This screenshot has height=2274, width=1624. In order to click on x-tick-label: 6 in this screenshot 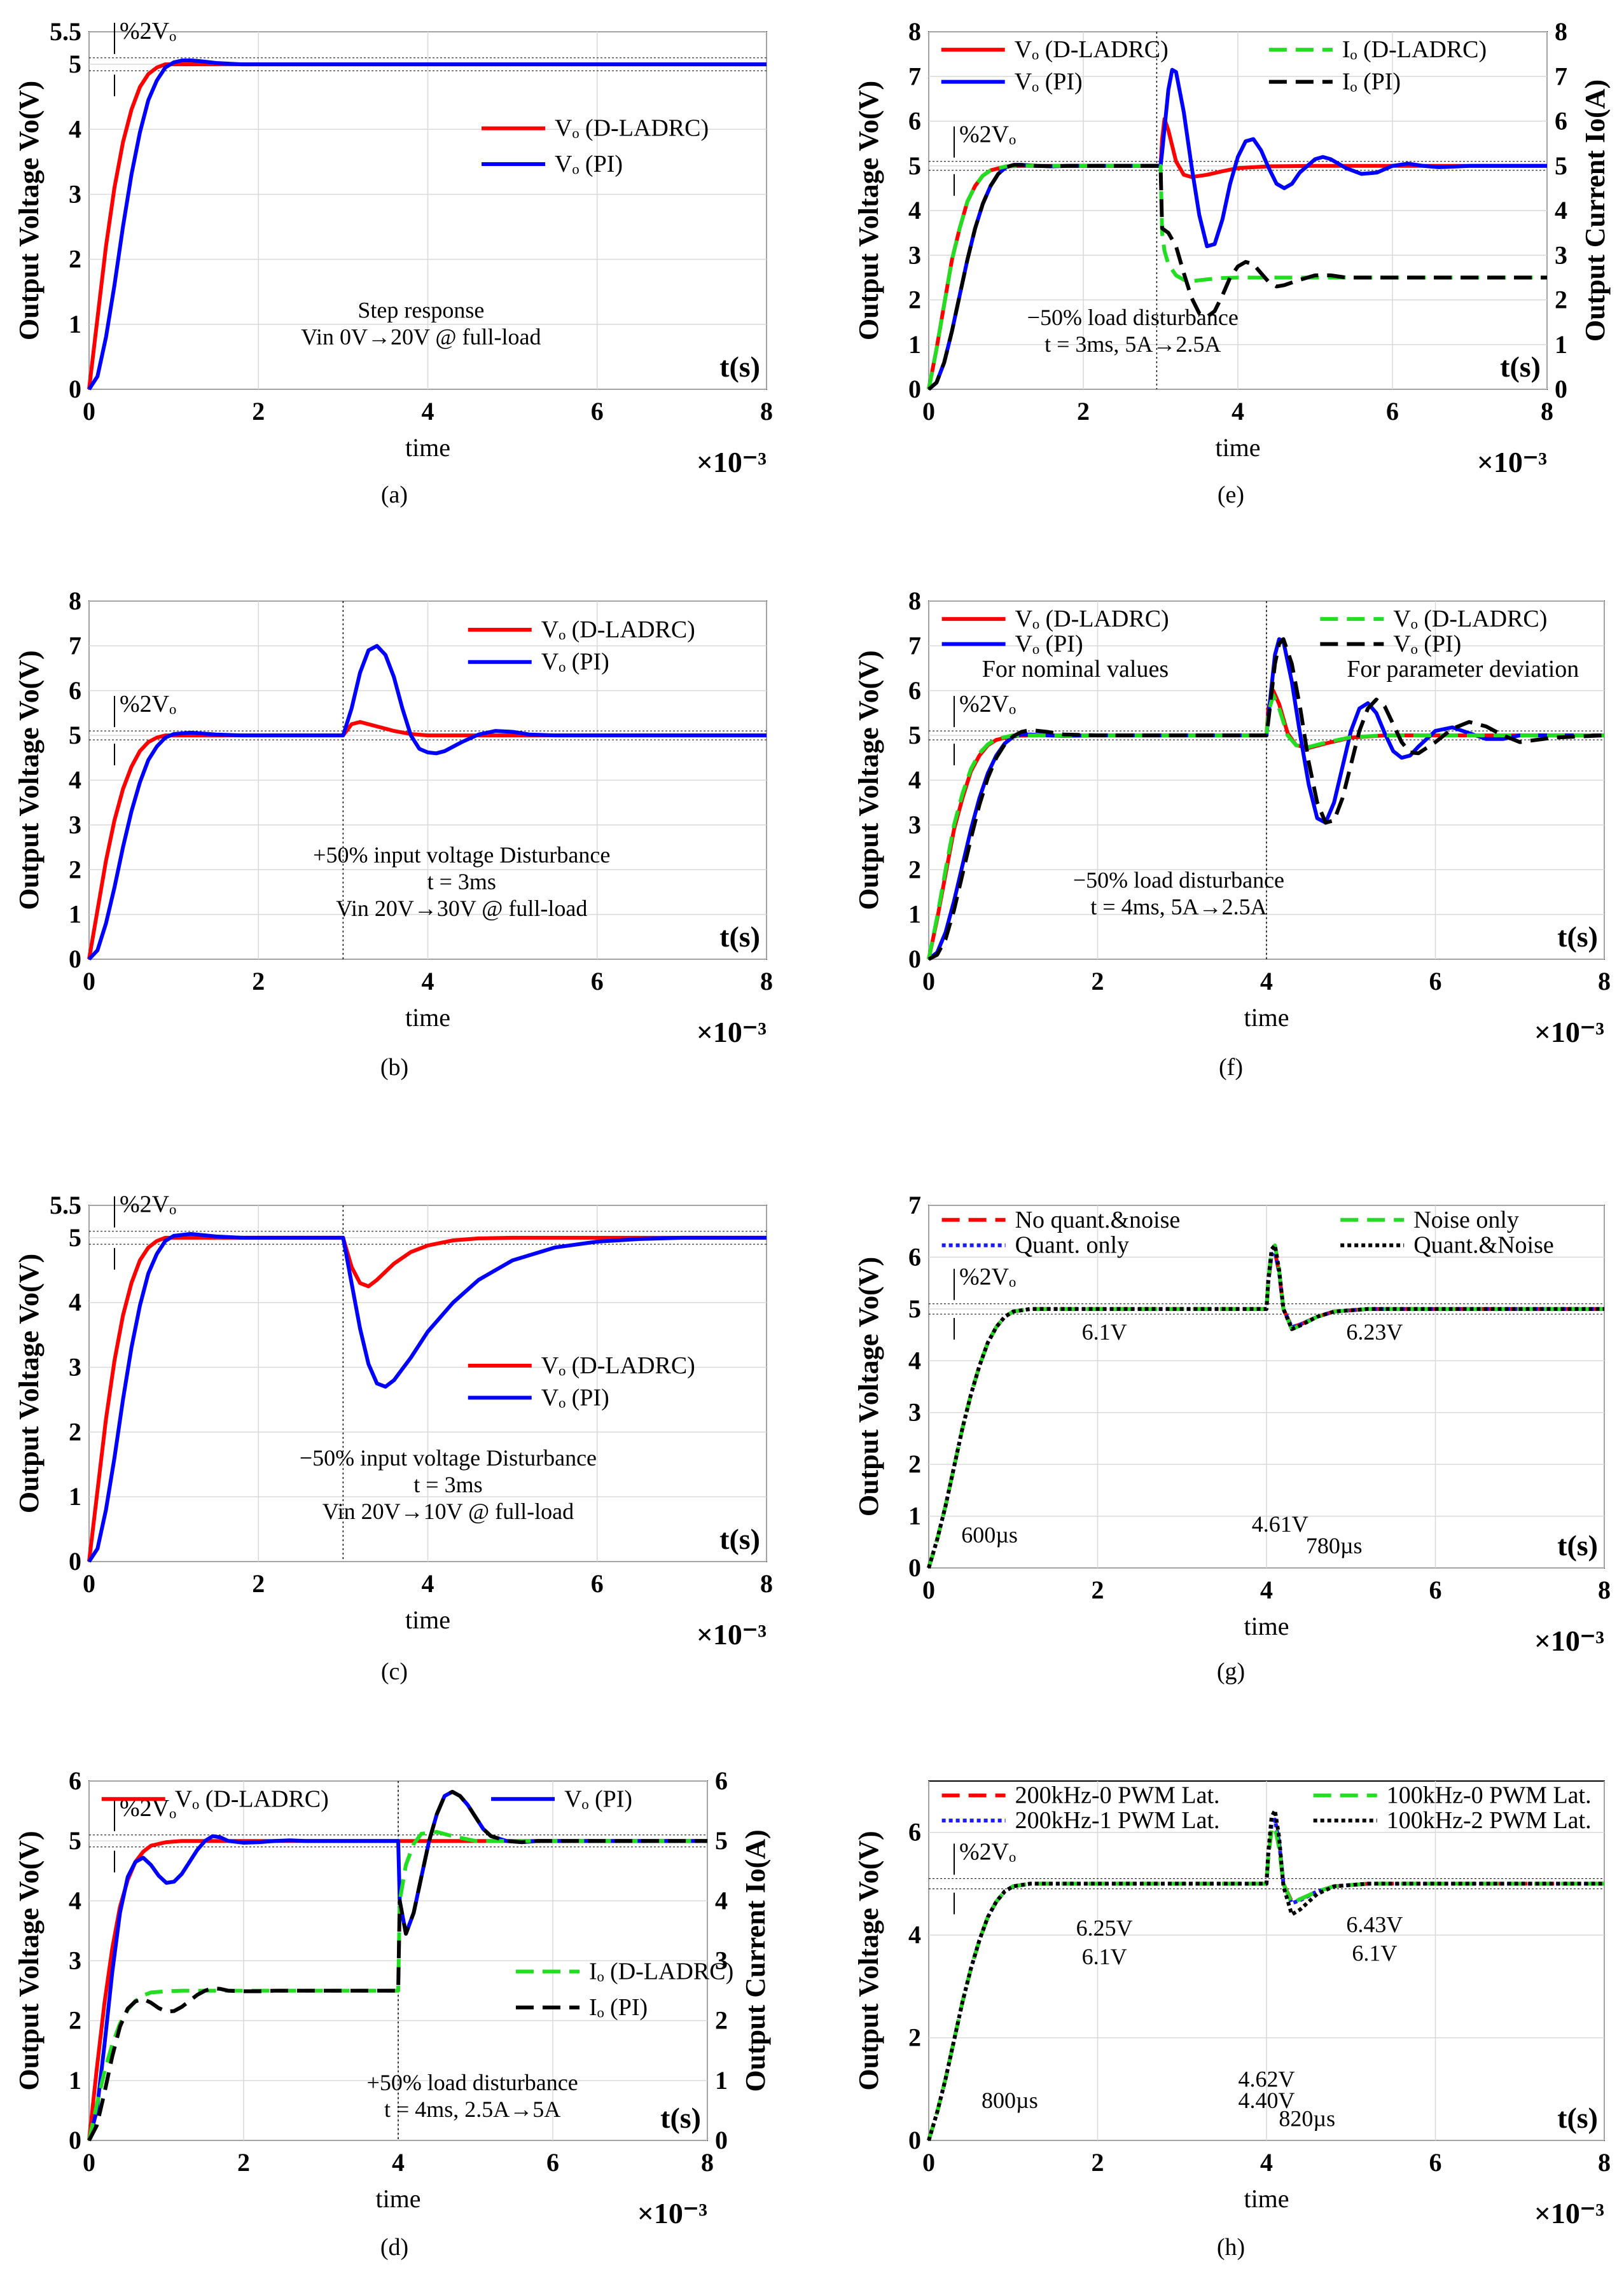, I will do `click(598, 1583)`.